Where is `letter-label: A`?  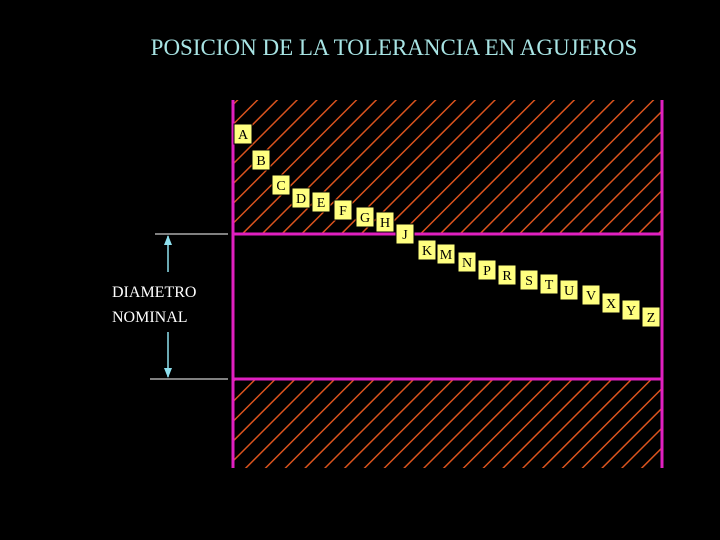 letter-label: A is located at coordinates (243, 135).